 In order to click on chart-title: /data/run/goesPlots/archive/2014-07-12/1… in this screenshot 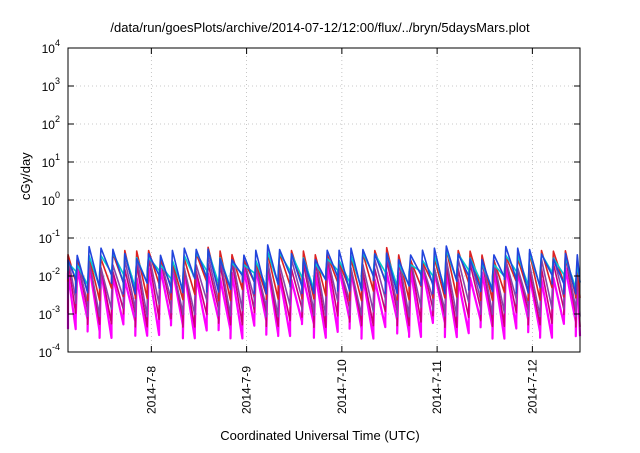, I will do `click(320, 27)`.